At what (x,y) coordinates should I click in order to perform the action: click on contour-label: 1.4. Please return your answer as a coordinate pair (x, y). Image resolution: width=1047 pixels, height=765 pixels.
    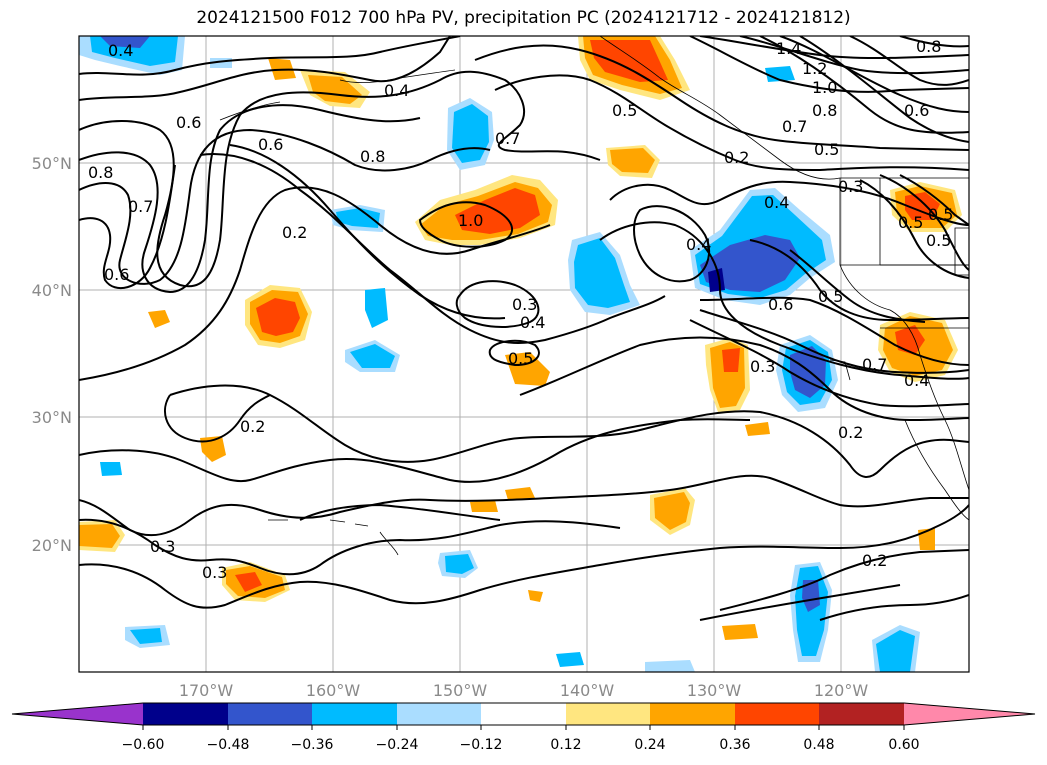
    Looking at the image, I should click on (788, 48).